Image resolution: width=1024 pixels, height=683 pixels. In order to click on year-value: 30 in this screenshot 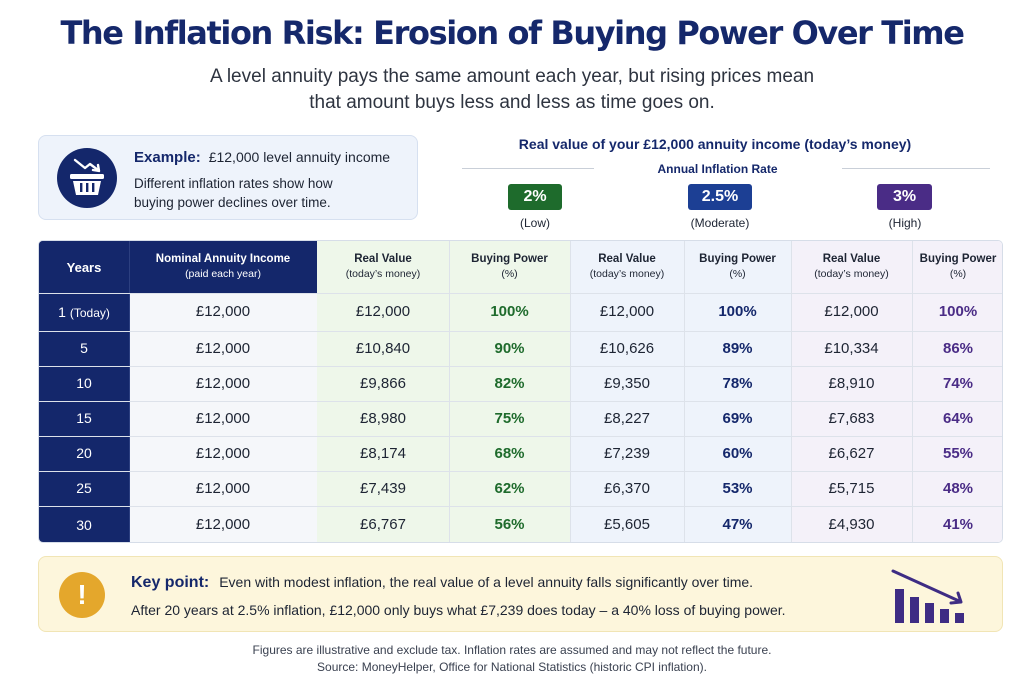, I will do `click(84, 525)`.